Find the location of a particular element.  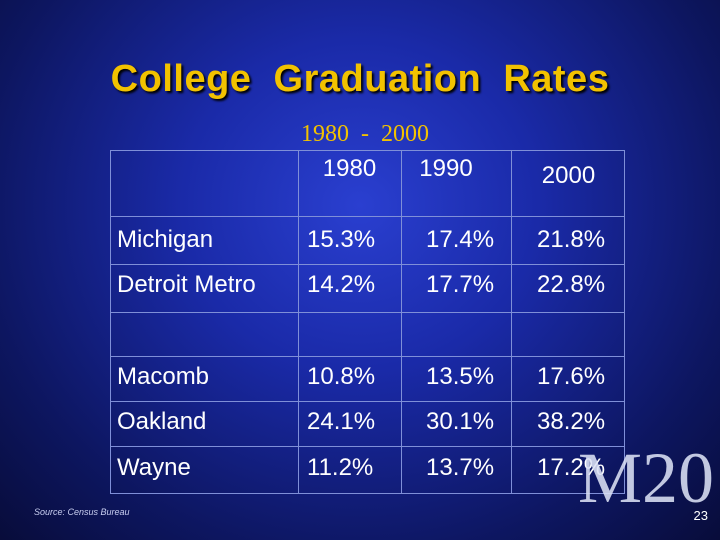

table-cell: 10.8% is located at coordinates (341, 376).